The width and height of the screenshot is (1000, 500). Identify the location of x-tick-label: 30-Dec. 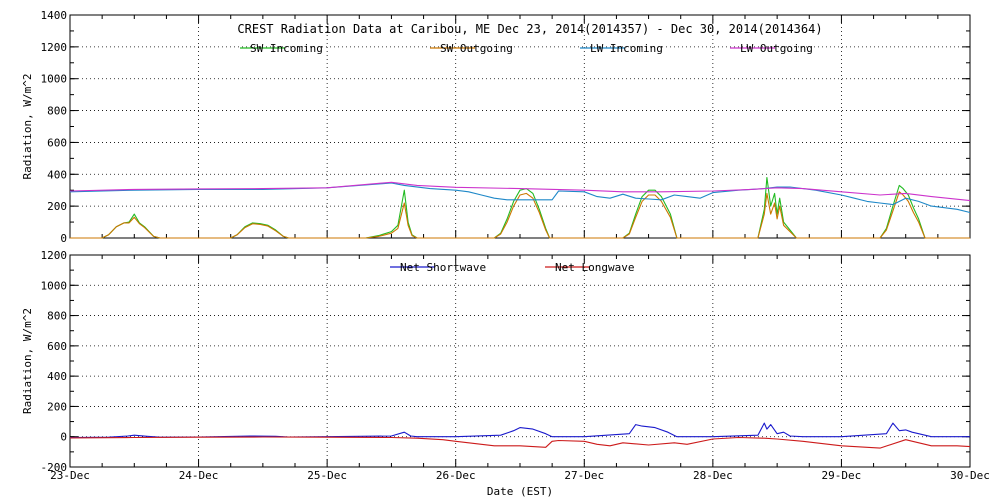
(970, 475).